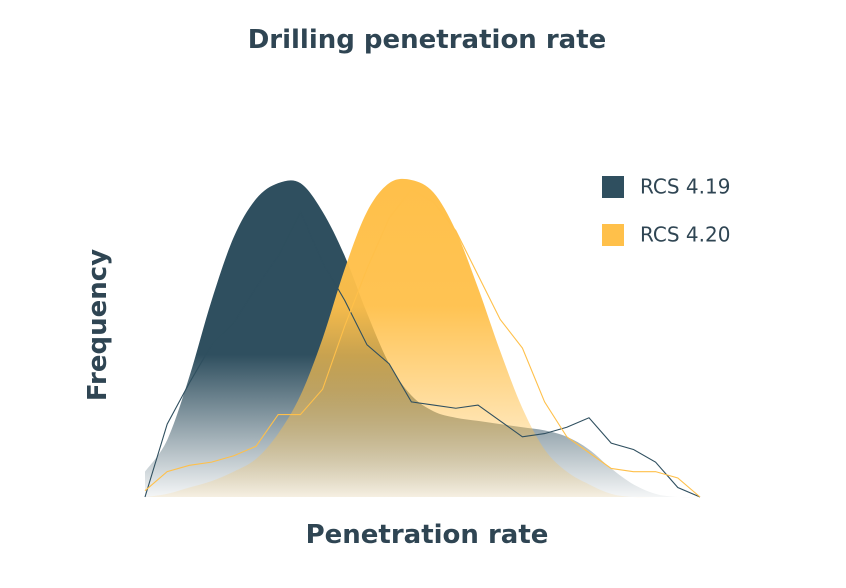 The height and width of the screenshot is (588, 846). What do you see at coordinates (427, 40) in the screenshot?
I see `chart-title: Drilling penetration rate` at bounding box center [427, 40].